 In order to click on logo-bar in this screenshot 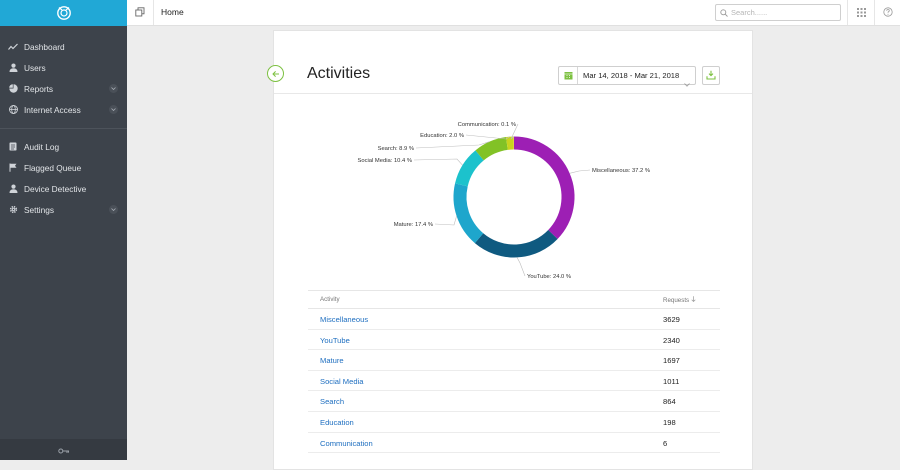, I will do `click(63, 13)`.